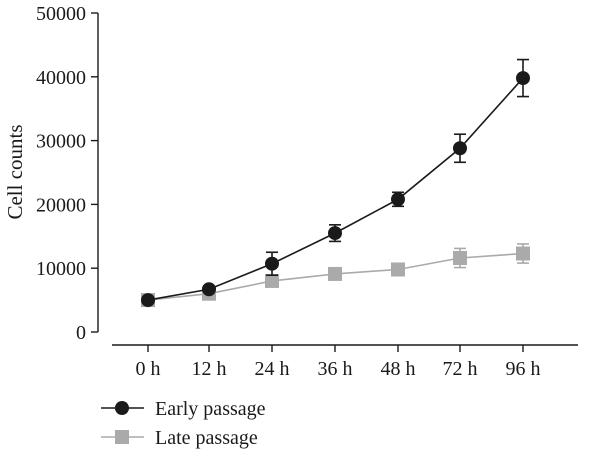 Image resolution: width=600 pixels, height=452 pixels. What do you see at coordinates (206, 438) in the screenshot?
I see `legend-label: Late passage` at bounding box center [206, 438].